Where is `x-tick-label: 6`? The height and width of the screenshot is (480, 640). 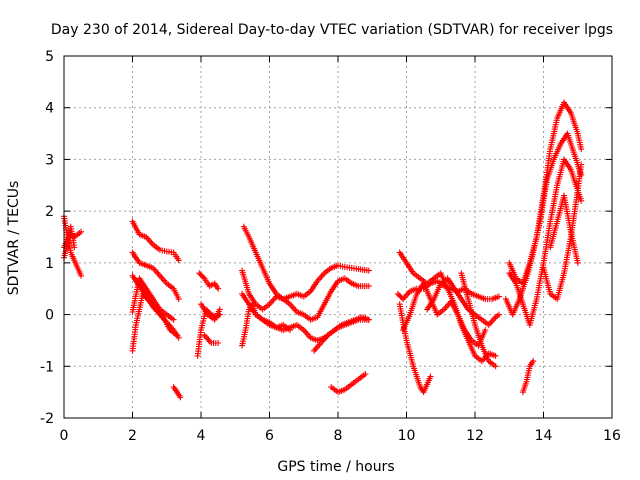 x-tick-label: 6 is located at coordinates (269, 436).